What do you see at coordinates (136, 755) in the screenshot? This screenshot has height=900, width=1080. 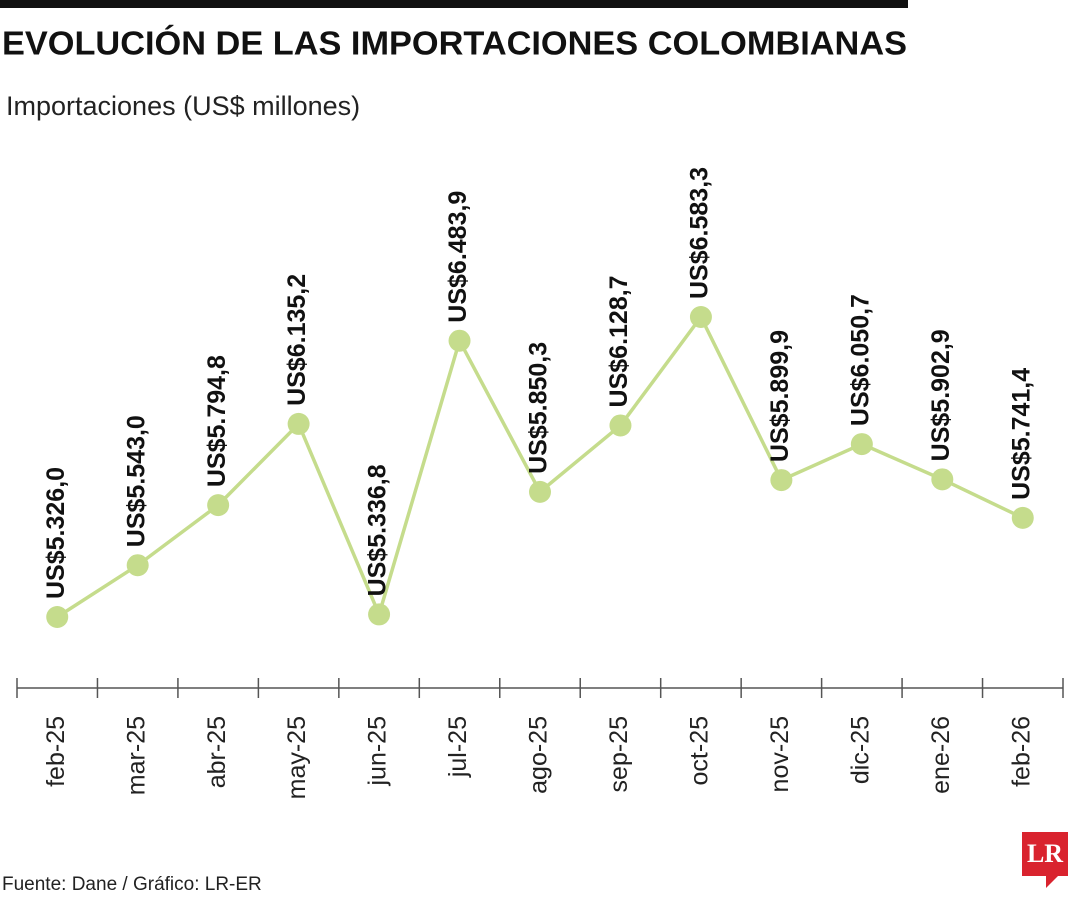 I see `x-tick-label: mar-25` at bounding box center [136, 755].